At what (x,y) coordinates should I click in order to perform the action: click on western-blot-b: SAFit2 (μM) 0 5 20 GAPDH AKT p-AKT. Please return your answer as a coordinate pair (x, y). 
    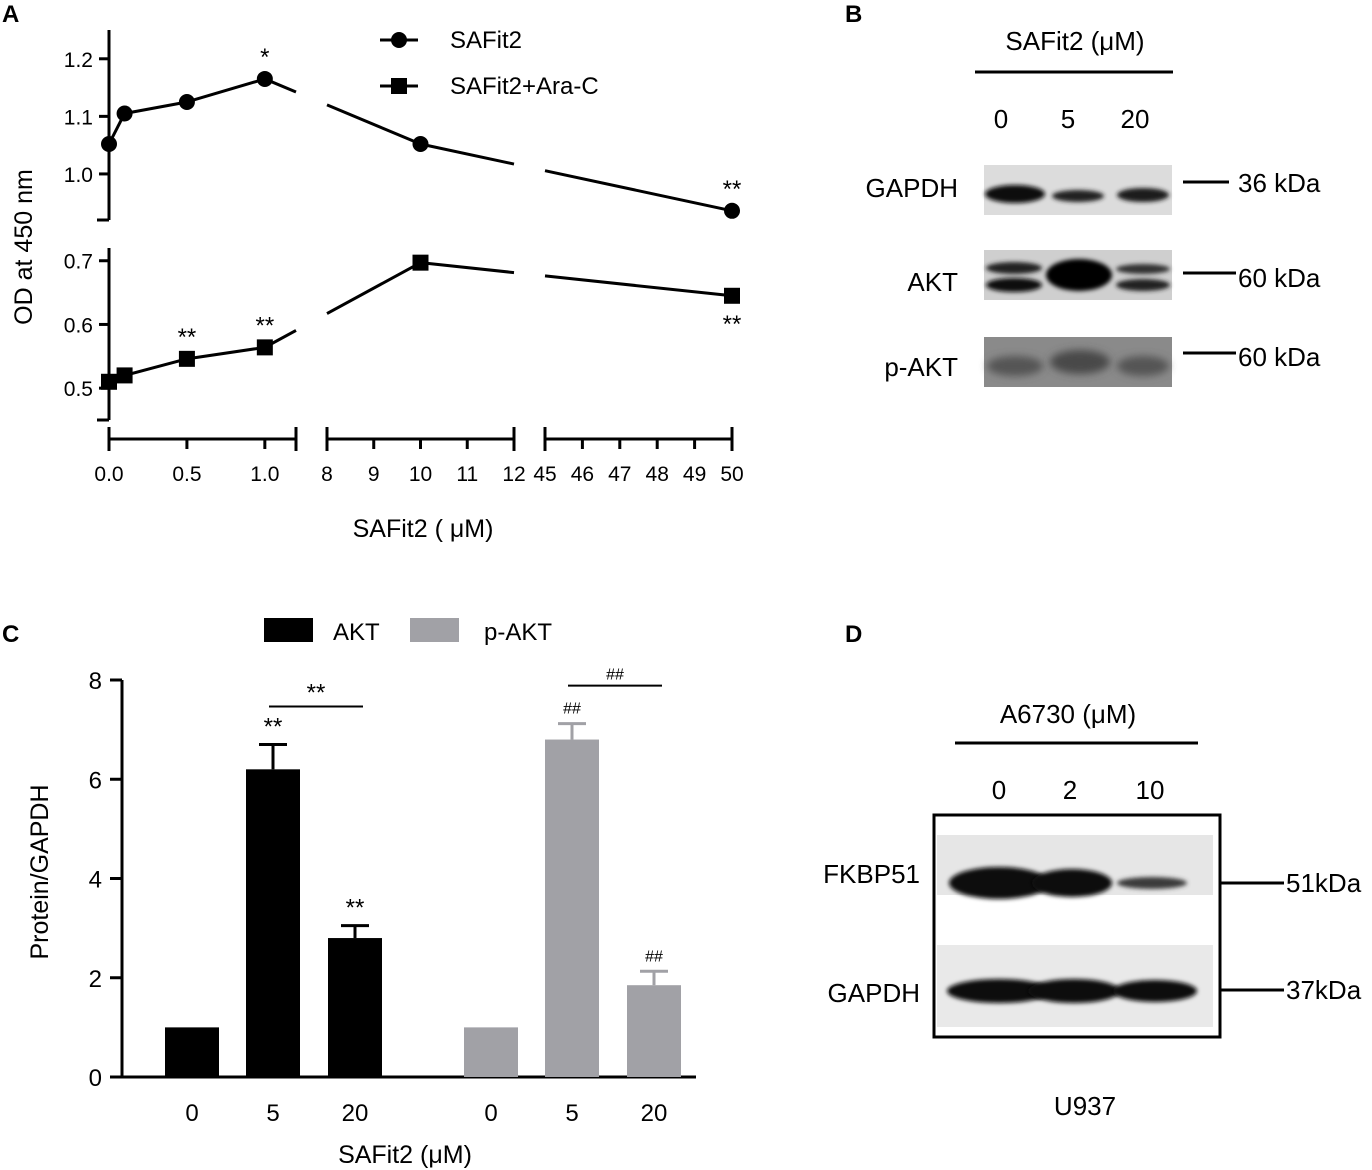
    Looking at the image, I should click on (1093, 206).